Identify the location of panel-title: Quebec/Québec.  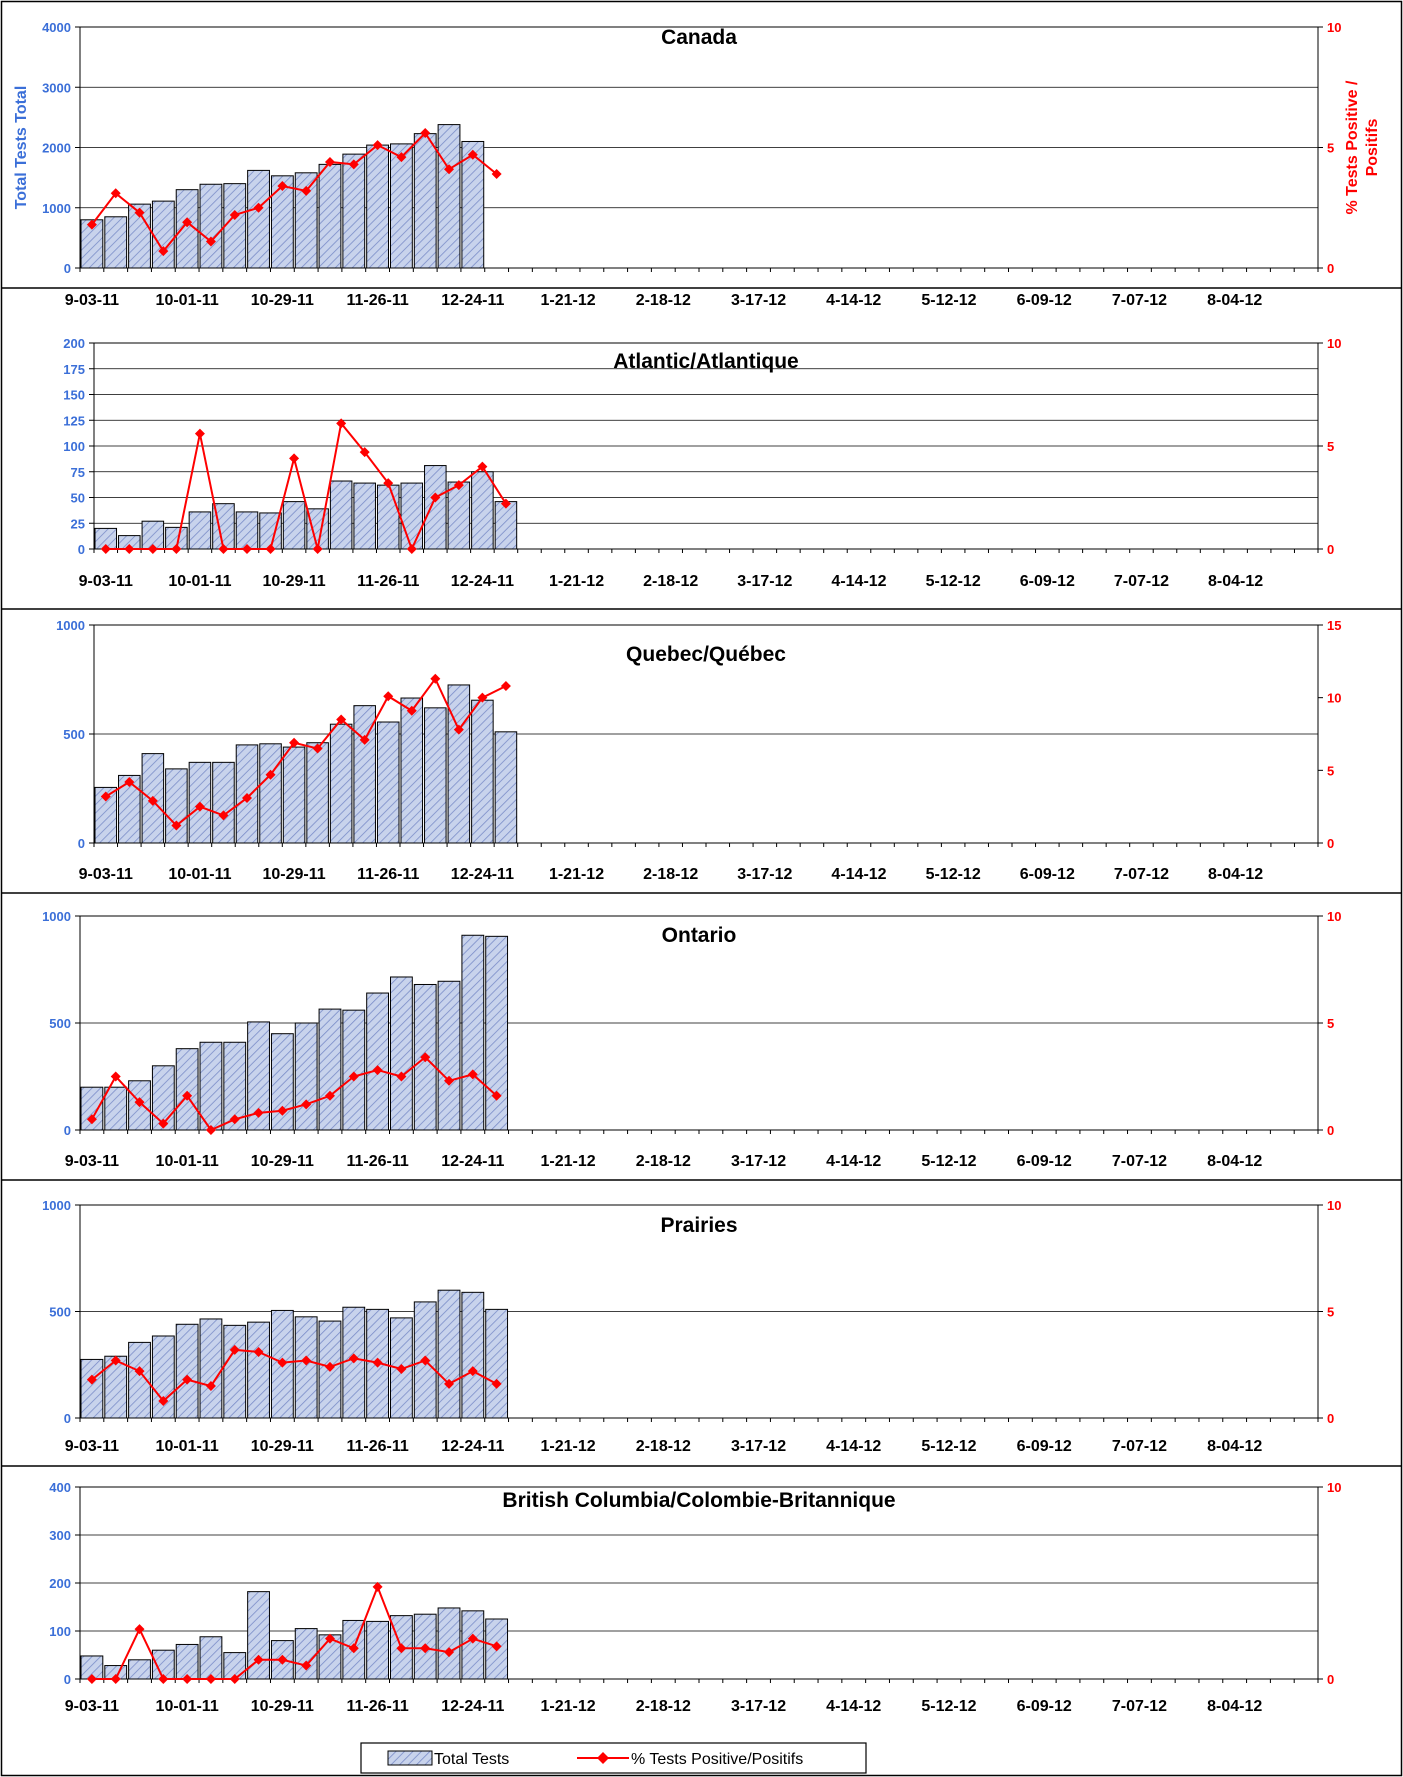
(706, 654).